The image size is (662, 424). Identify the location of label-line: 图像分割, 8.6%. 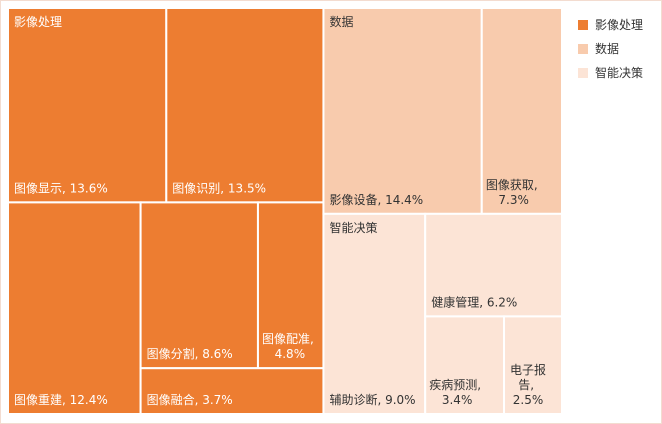
(190, 353).